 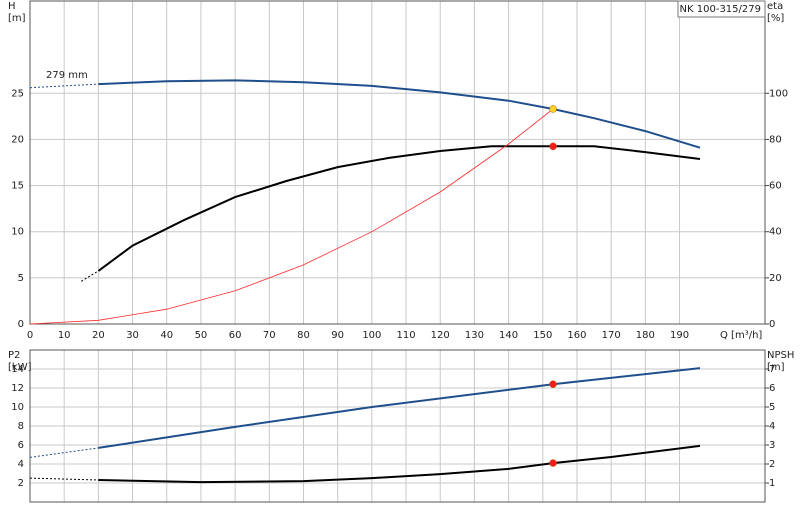 I want to click on y-tick-label: 12, so click(x=17, y=388).